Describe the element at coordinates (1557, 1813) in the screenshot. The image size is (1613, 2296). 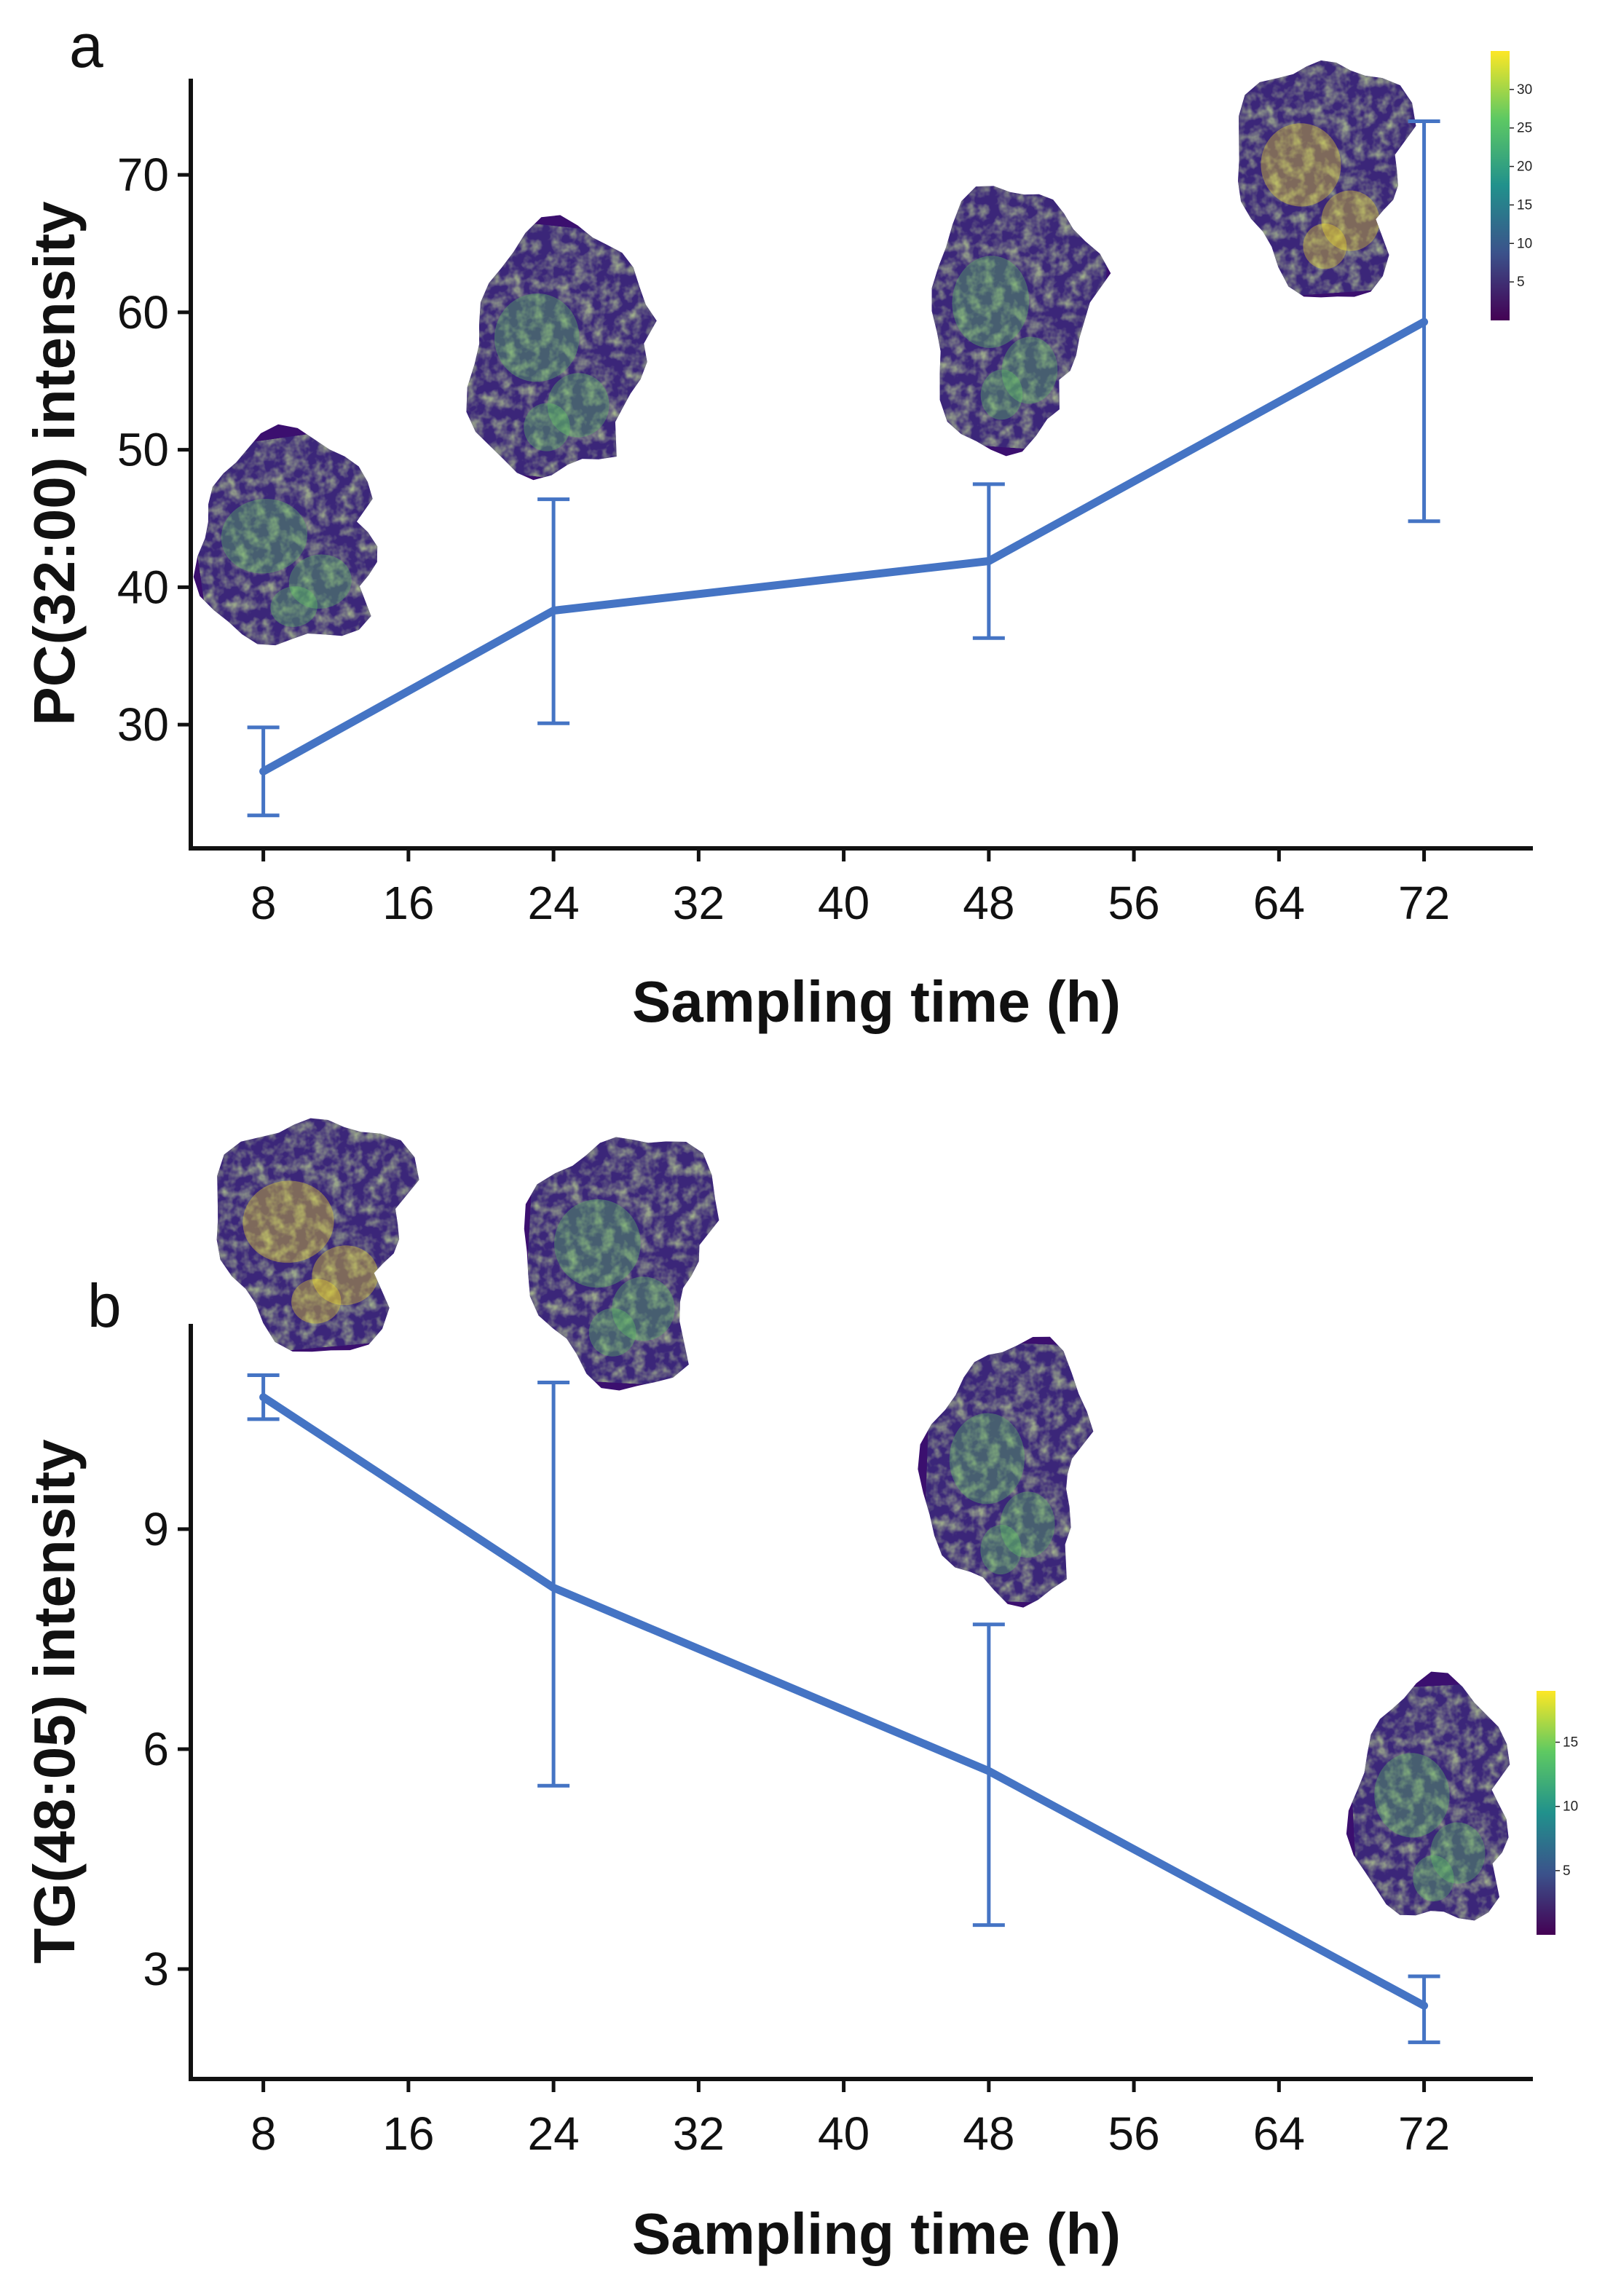
I see `panel-b-colorbar: 5 10 15` at that location.